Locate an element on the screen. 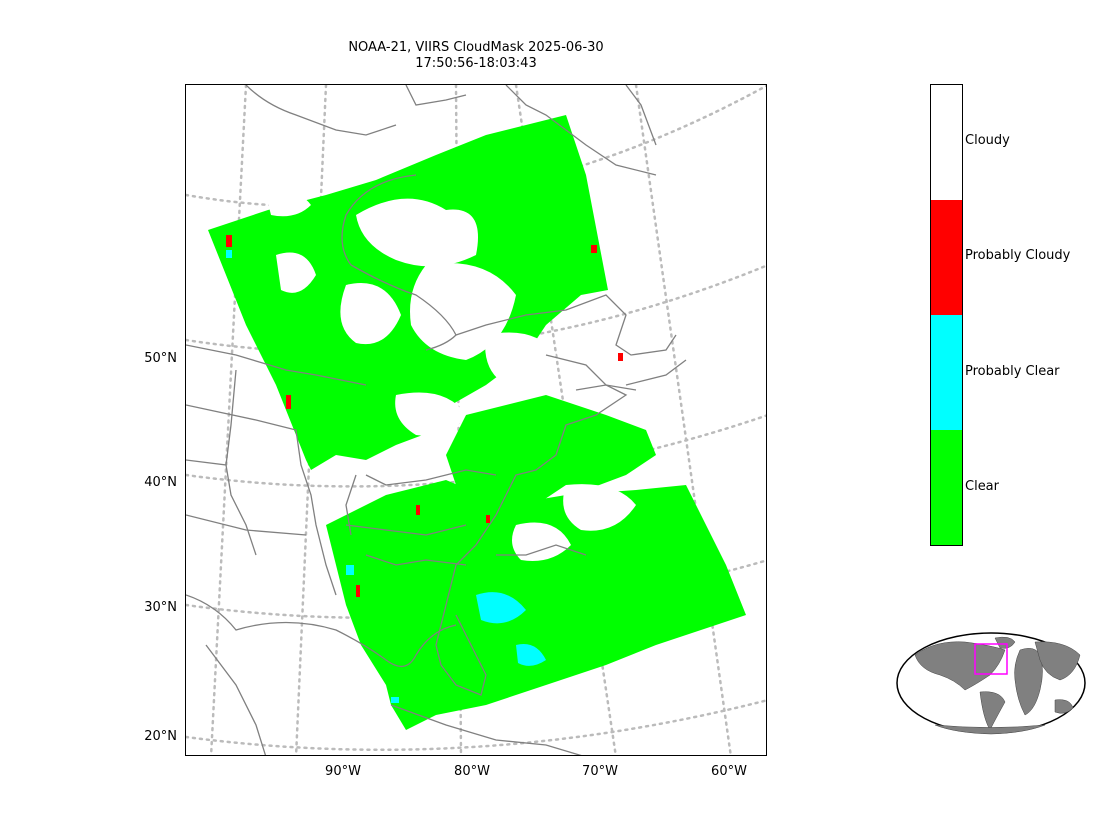 The width and height of the screenshot is (1120, 840). lat-label-40n: 40°N is located at coordinates (160, 482).